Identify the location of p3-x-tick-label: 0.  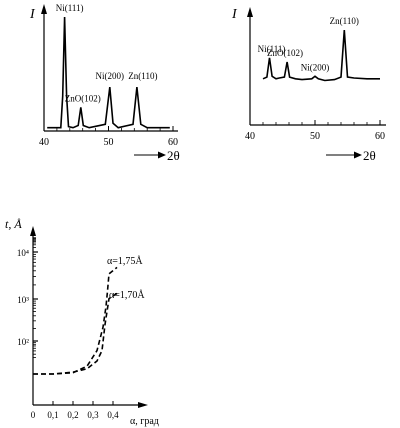
(33, 415).